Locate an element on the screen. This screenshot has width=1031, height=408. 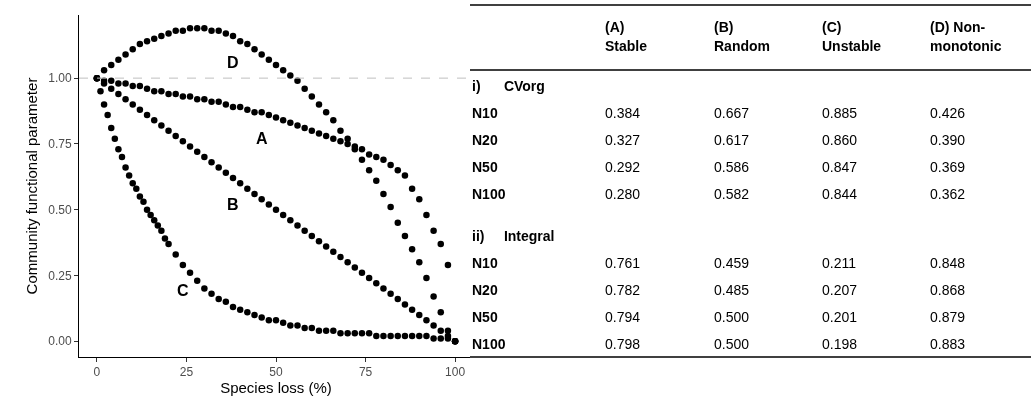
x-tick-label: (D) Non- monotonic is located at coordinates (966, 36).